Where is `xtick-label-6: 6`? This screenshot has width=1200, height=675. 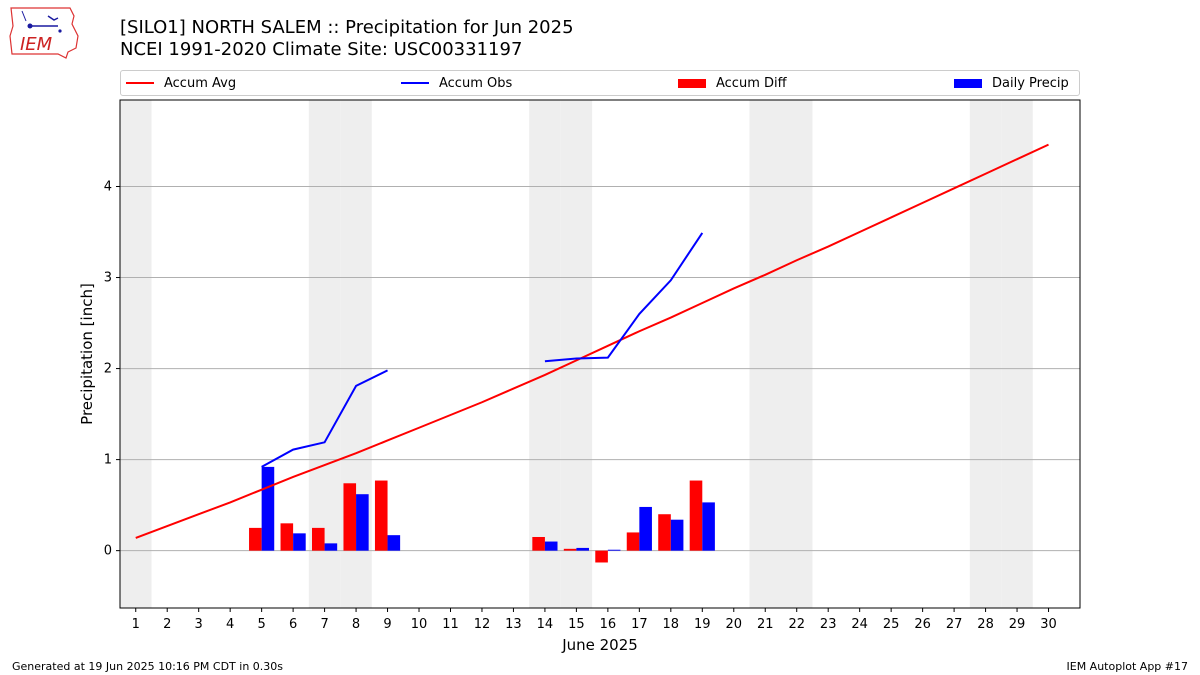
xtick-label-6: 6 is located at coordinates (293, 624).